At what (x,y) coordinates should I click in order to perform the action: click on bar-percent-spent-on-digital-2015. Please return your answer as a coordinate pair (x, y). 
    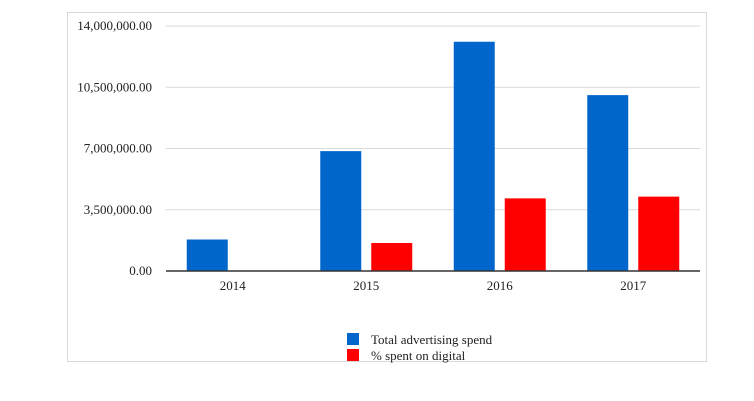
    Looking at the image, I should click on (392, 257).